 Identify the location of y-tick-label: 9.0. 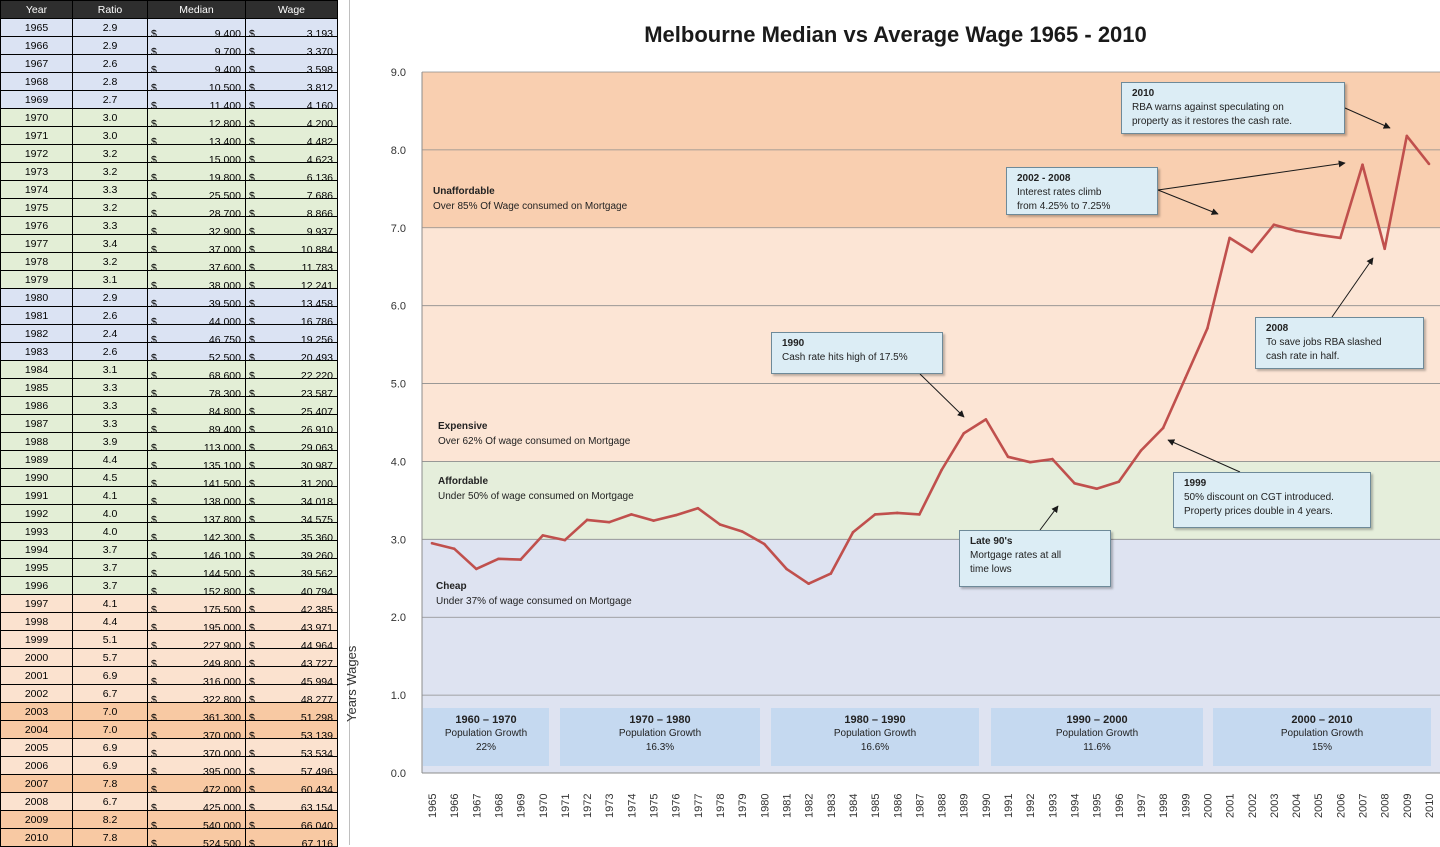
(398, 73).